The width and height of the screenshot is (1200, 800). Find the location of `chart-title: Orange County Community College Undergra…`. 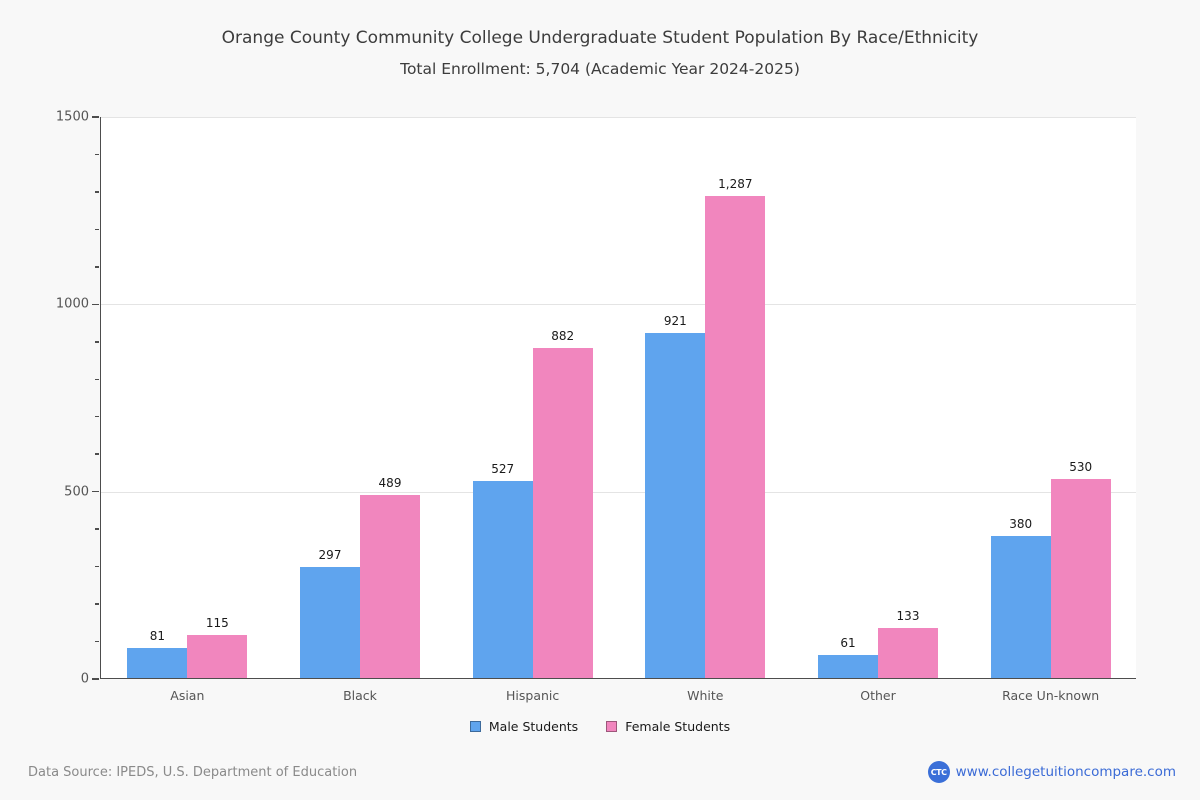

chart-title: Orange County Community College Undergra… is located at coordinates (600, 38).